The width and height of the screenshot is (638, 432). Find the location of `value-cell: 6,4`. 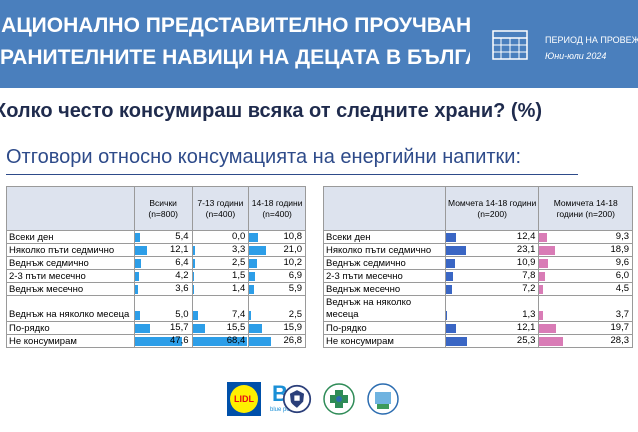

value-cell: 6,4 is located at coordinates (163, 263).